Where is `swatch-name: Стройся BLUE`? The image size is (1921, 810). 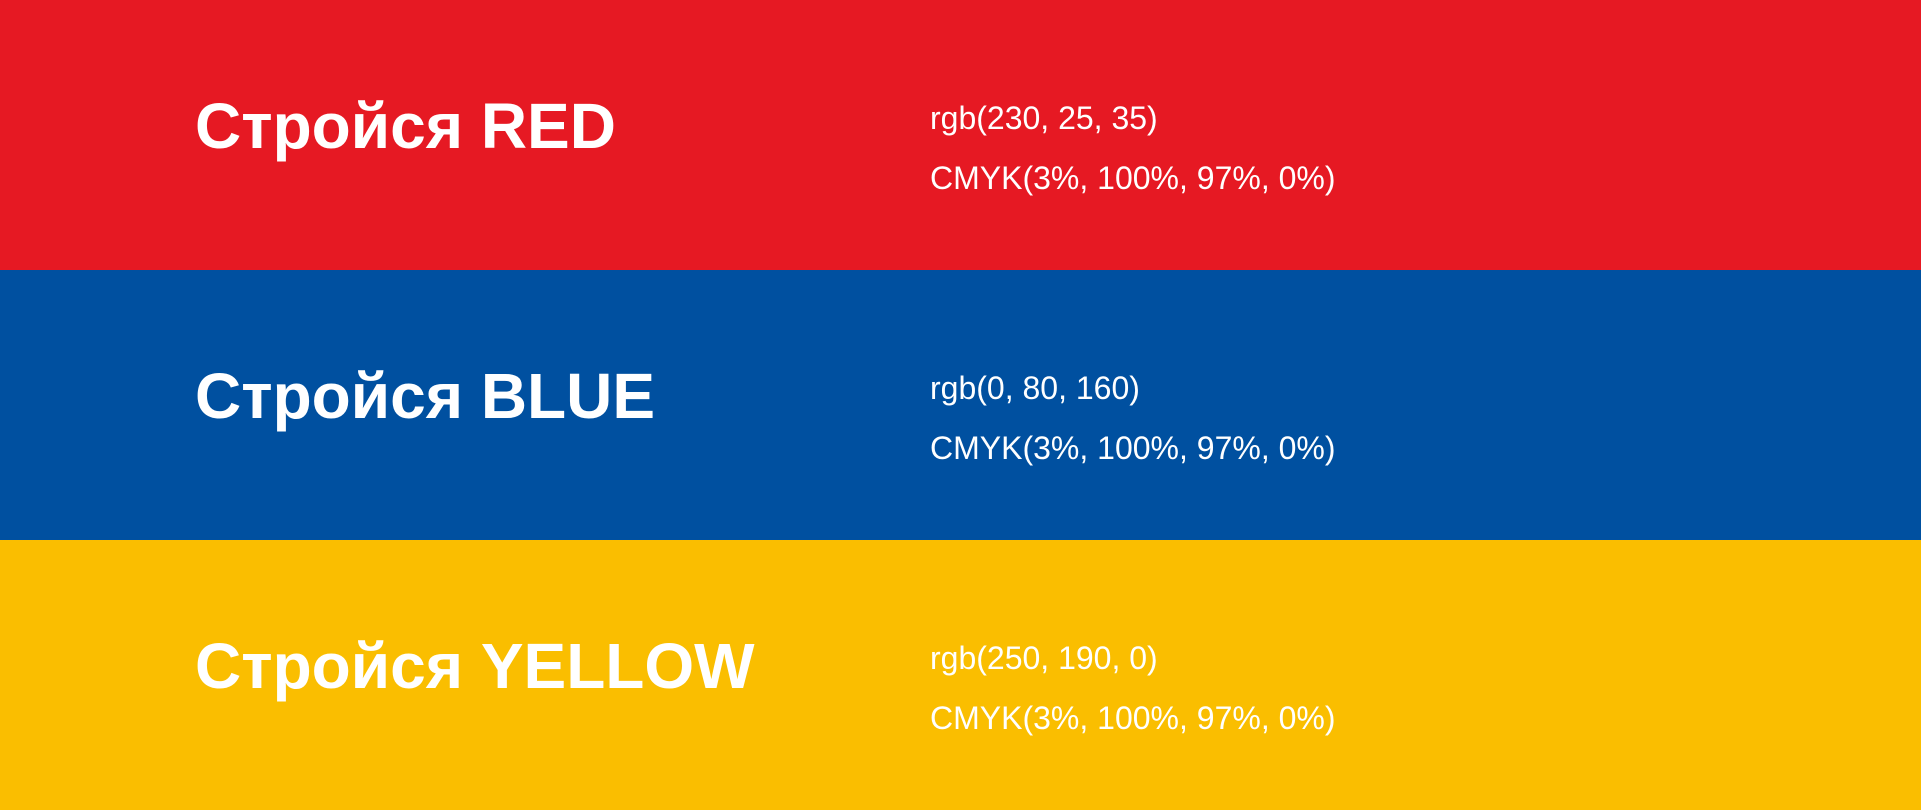
swatch-name: Стройся BLUE is located at coordinates (425, 396).